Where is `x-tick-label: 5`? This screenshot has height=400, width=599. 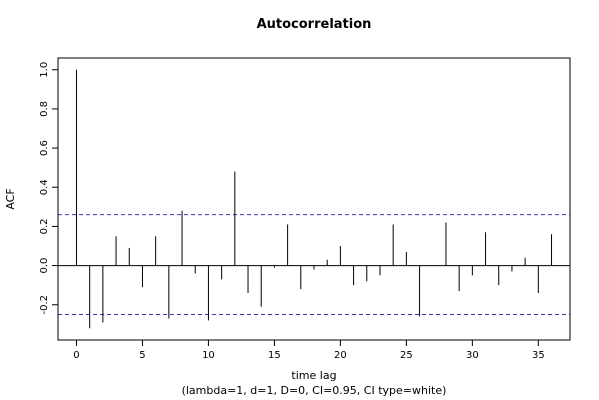 x-tick-label: 5 is located at coordinates (142, 355).